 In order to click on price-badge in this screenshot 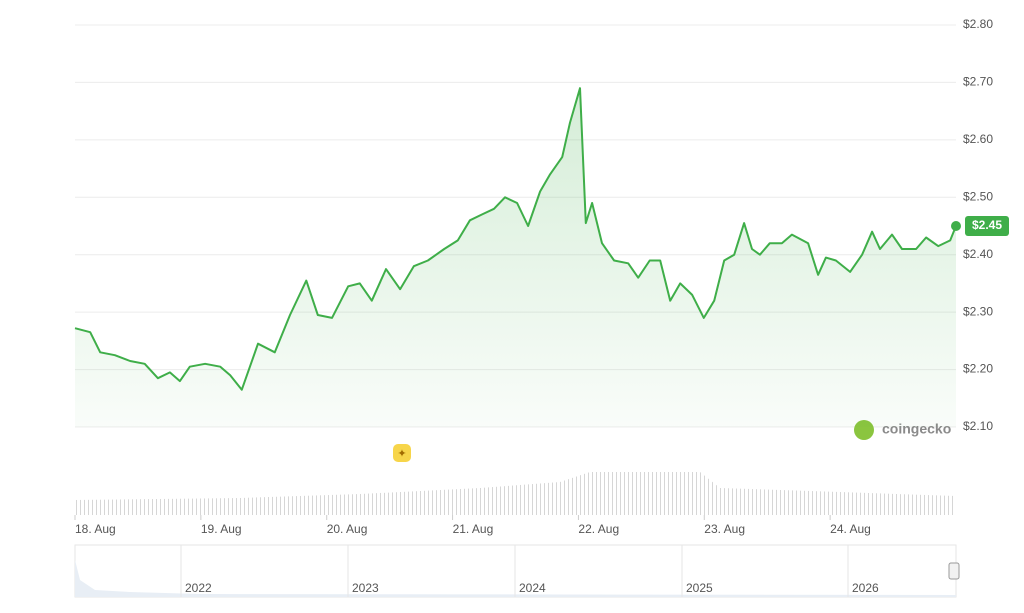, I will do `click(987, 226)`.